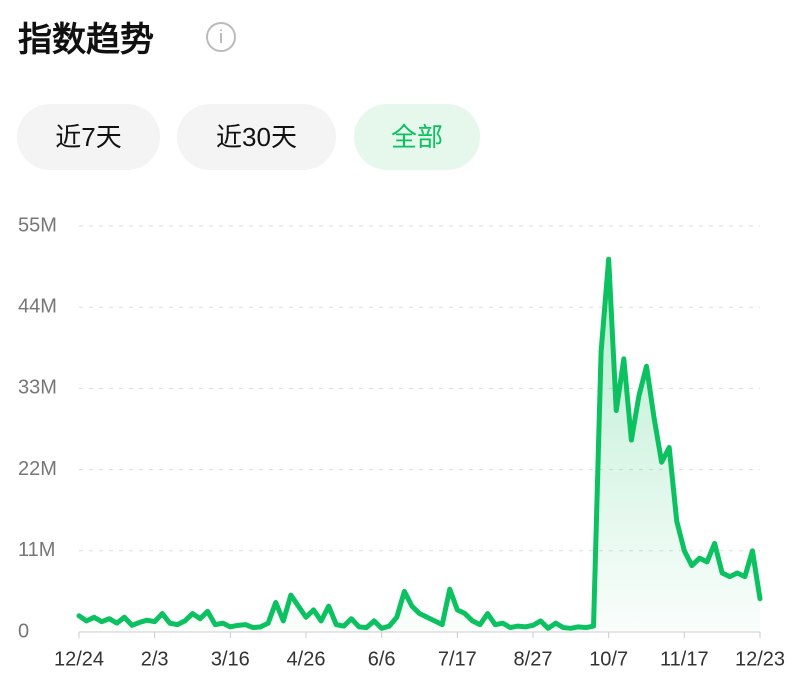 This screenshot has height=684, width=809. Describe the element at coordinates (155, 659) in the screenshot. I see `x-tick-label: 2/3` at that location.